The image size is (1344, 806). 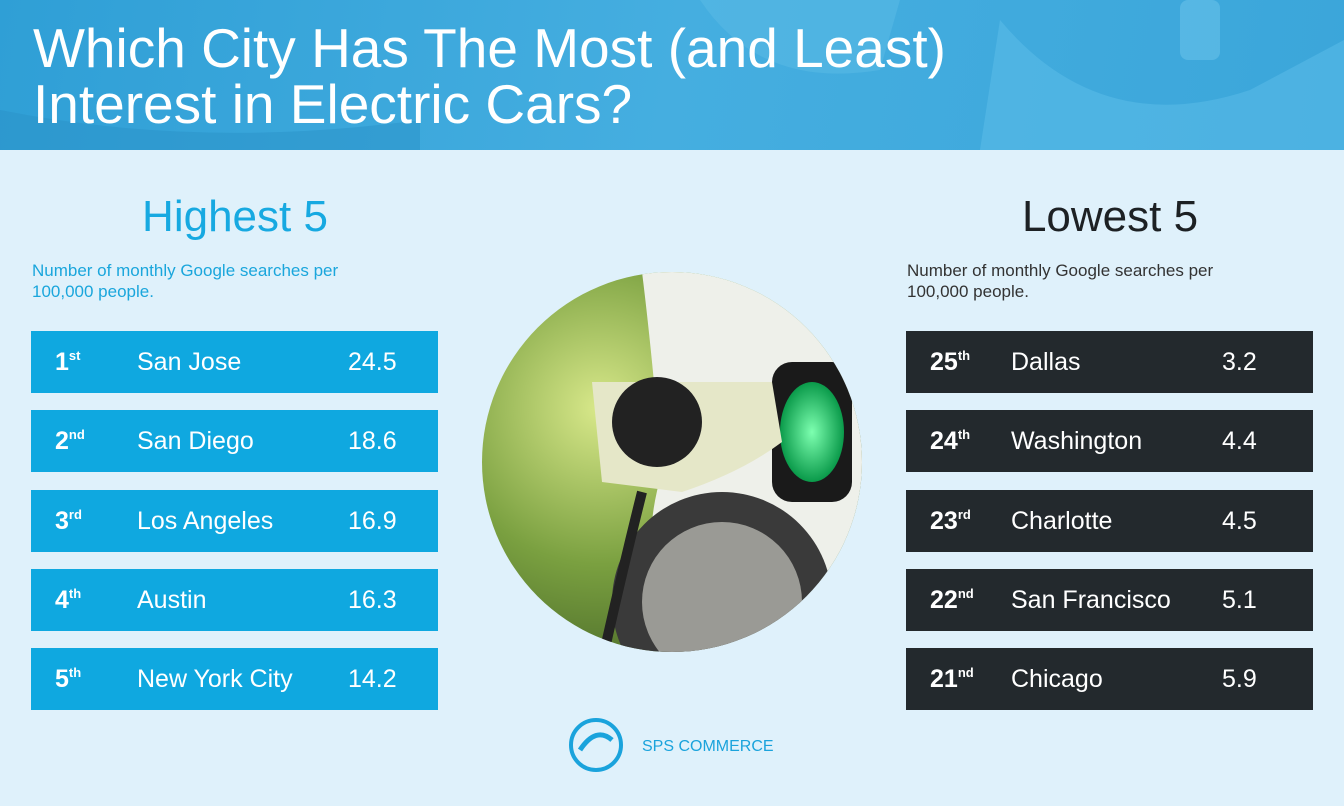 What do you see at coordinates (333, 104) in the screenshot?
I see `title-line: Interest in Electric Cars?` at bounding box center [333, 104].